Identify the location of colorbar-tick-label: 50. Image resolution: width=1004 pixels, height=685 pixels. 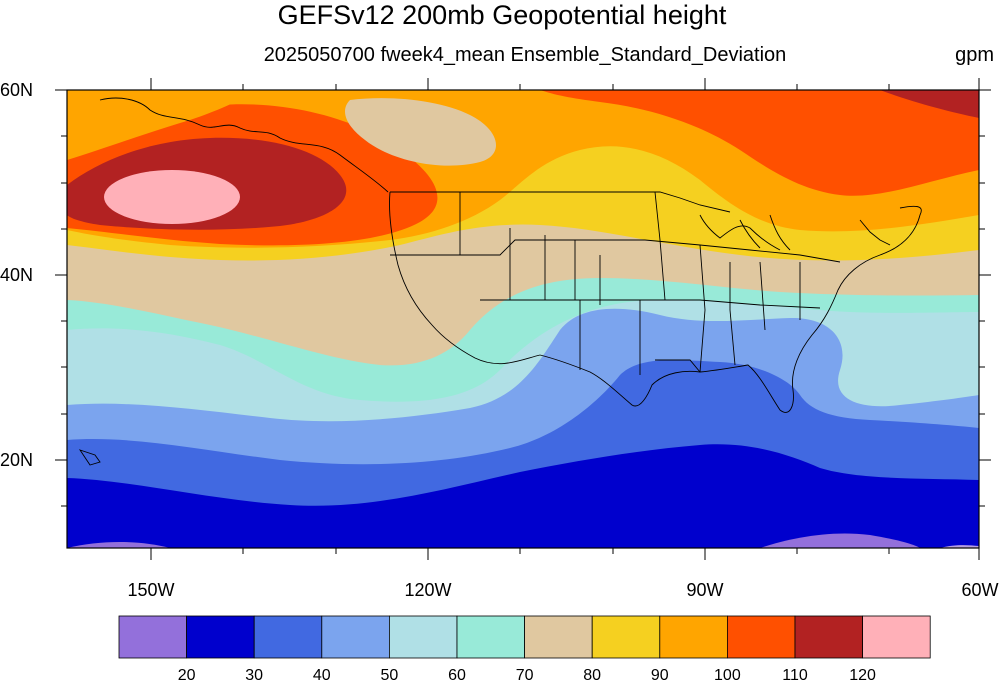
(389, 675).